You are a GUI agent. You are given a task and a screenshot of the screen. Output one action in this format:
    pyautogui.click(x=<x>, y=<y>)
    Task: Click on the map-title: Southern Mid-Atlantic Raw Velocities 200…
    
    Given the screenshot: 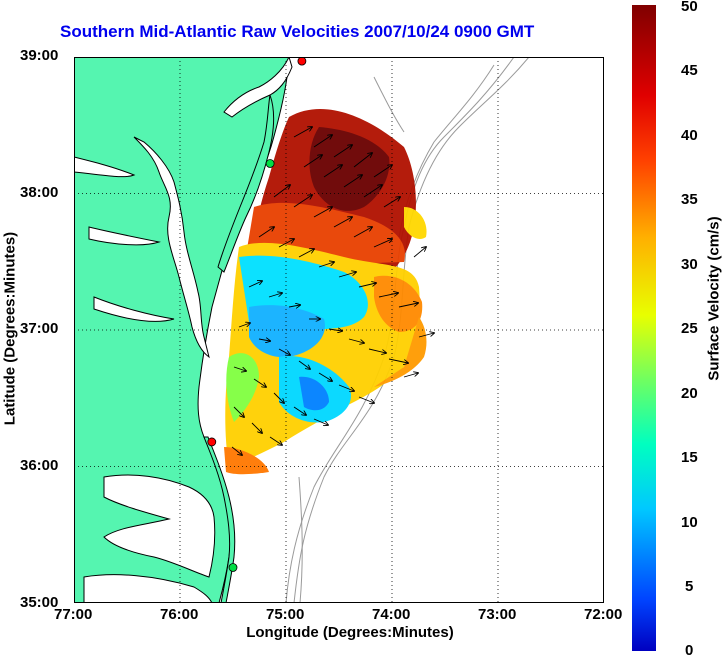 What is the action you would take?
    pyautogui.click(x=297, y=31)
    